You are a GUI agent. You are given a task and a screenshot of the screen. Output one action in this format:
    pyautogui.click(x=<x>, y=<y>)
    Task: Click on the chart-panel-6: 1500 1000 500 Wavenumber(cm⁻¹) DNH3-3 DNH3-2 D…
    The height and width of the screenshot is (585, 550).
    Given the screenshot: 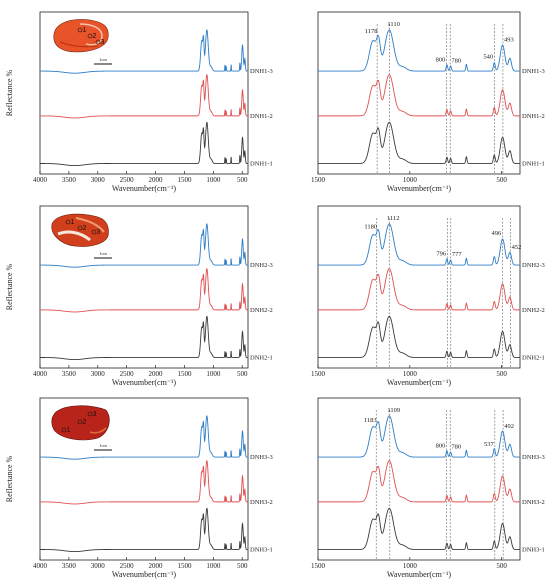 What is the action you would take?
    pyautogui.click(x=428, y=488)
    